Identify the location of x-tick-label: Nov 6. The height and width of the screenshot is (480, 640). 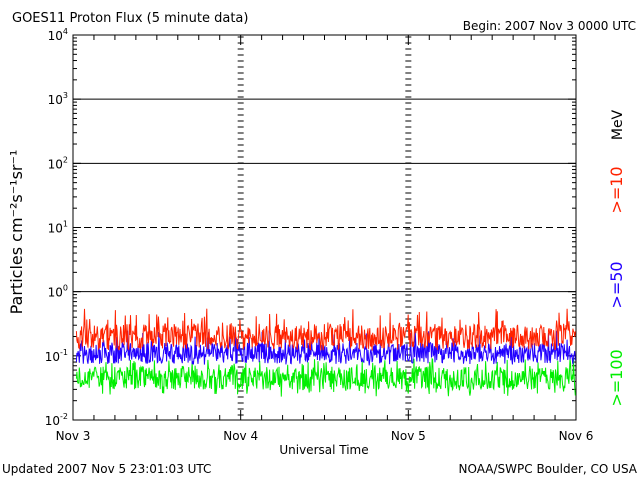
(576, 436).